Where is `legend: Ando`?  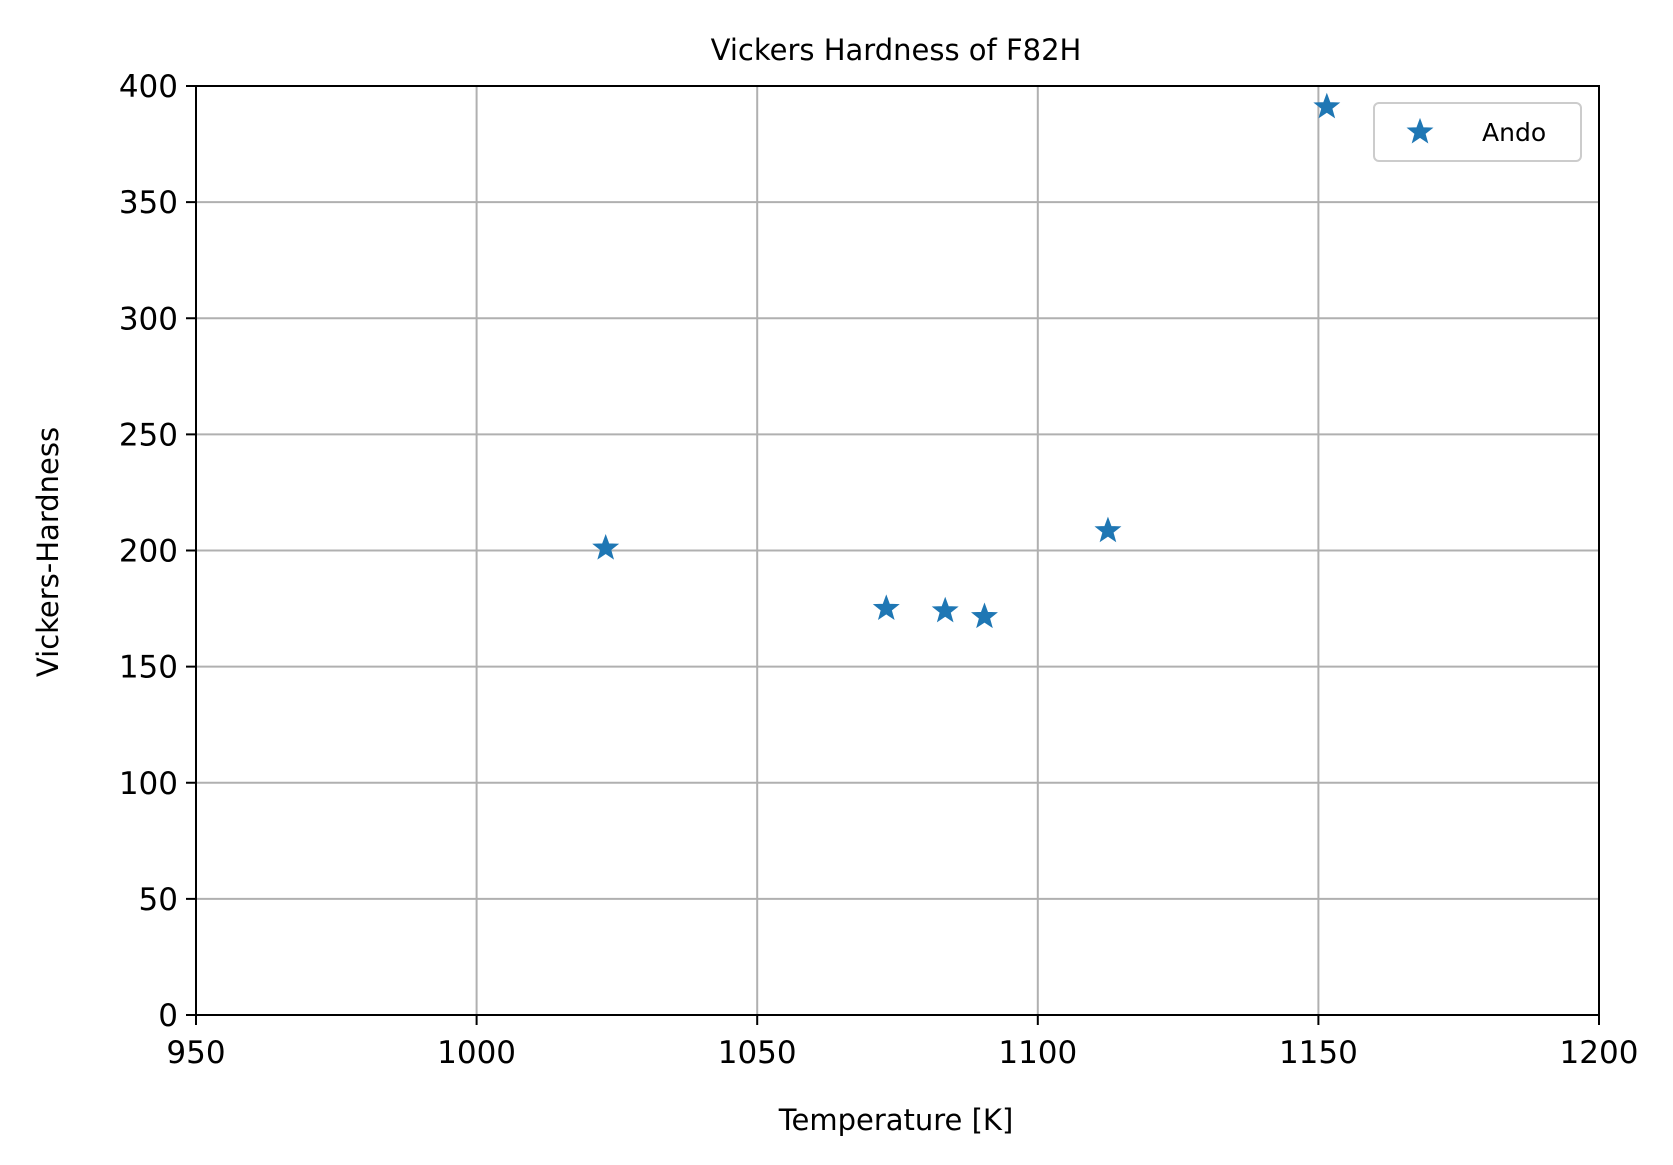
legend: Ando is located at coordinates (1477, 132).